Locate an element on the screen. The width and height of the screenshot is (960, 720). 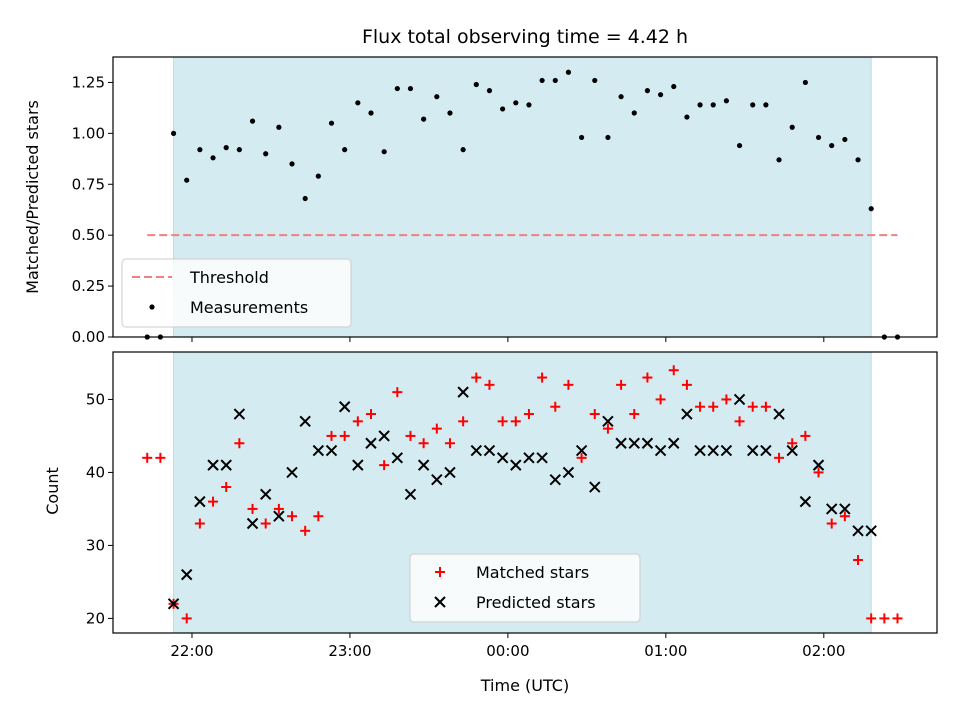
y-tick-label: 0.75 is located at coordinates (88, 184).